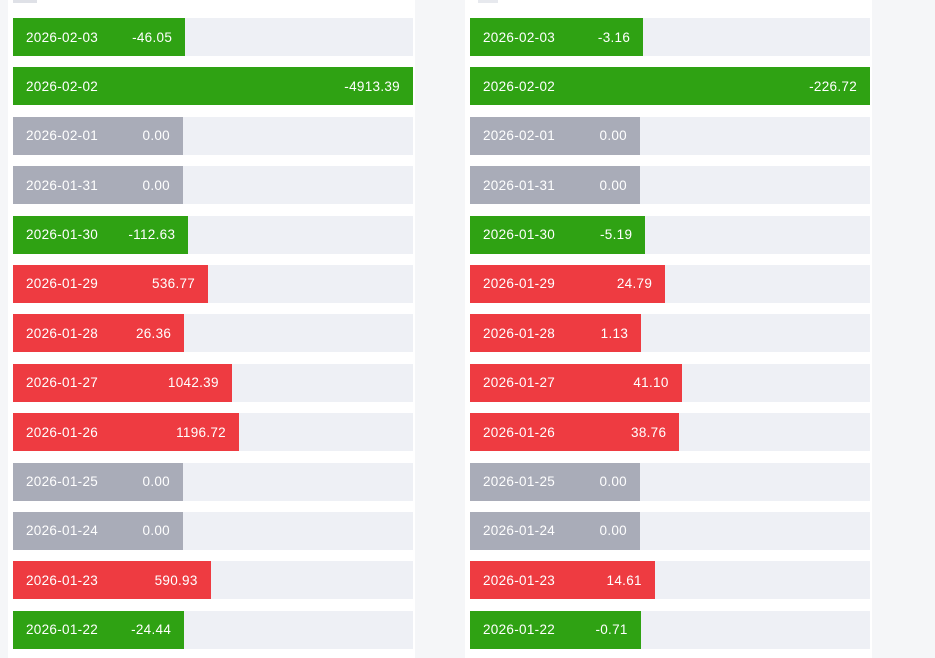 This screenshot has width=935, height=658. Describe the element at coordinates (122, 382) in the screenshot. I see `bar: 2026-01-27 1042.39` at that location.